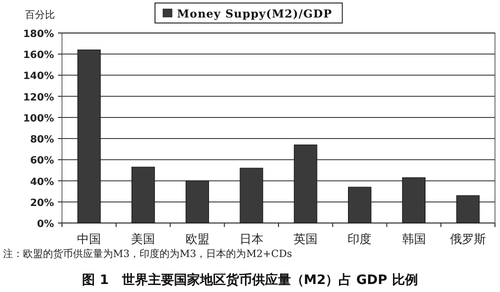 The height and width of the screenshot is (292, 500). What do you see at coordinates (468, 239) in the screenshot?
I see `x-tick-label: 俄罗斯` at bounding box center [468, 239].